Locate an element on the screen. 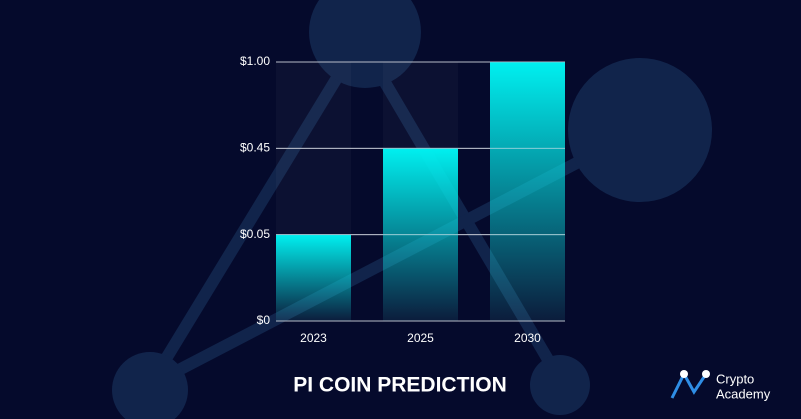 The height and width of the screenshot is (419, 801). y-tick-label: $0.05 is located at coordinates (255, 234).